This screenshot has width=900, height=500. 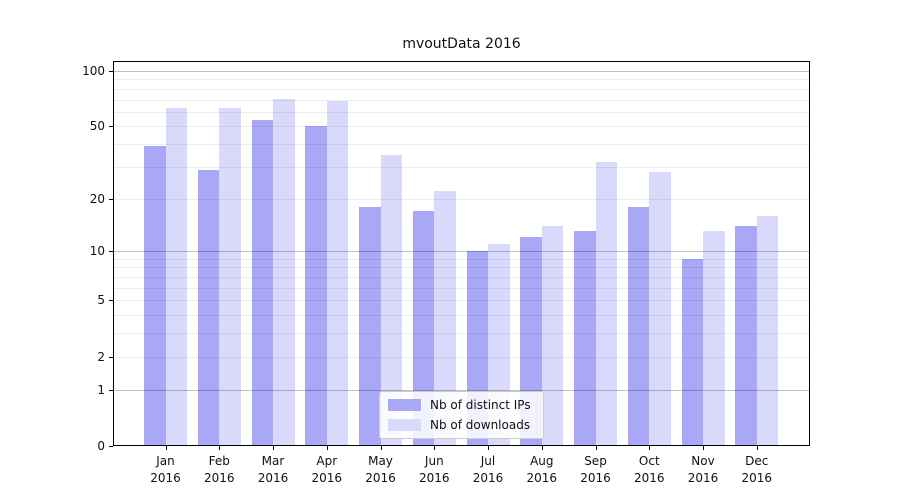 I want to click on legend-item-downloads: Nb of downloads, so click(x=459, y=425).